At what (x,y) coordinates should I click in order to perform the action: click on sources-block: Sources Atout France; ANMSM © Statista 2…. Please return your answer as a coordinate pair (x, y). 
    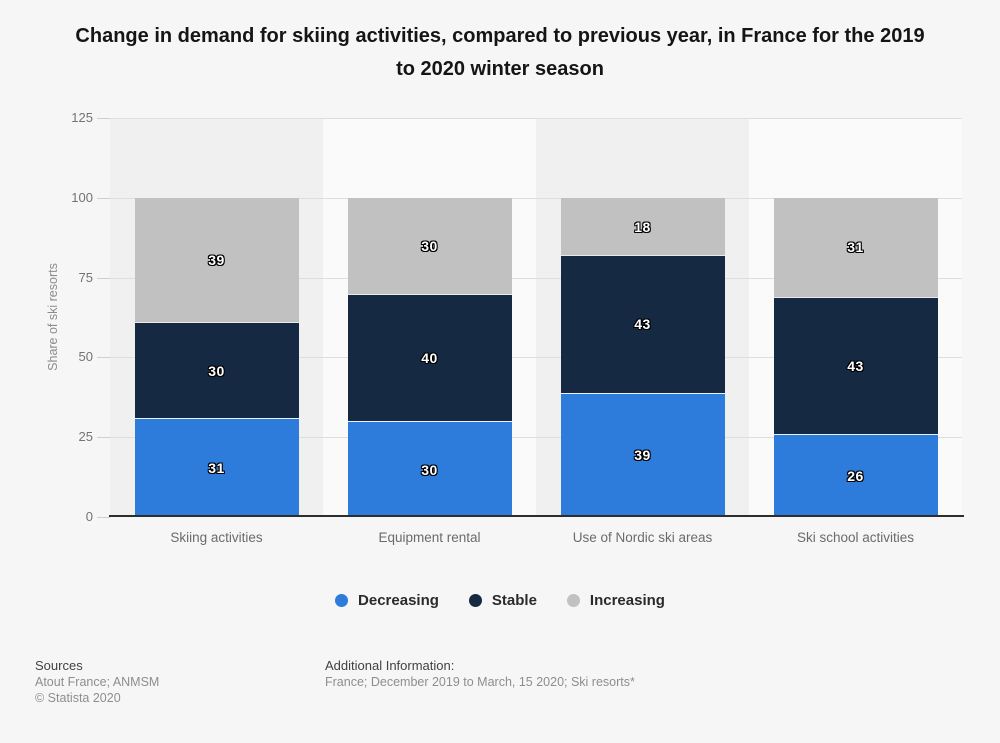
    Looking at the image, I should click on (97, 681).